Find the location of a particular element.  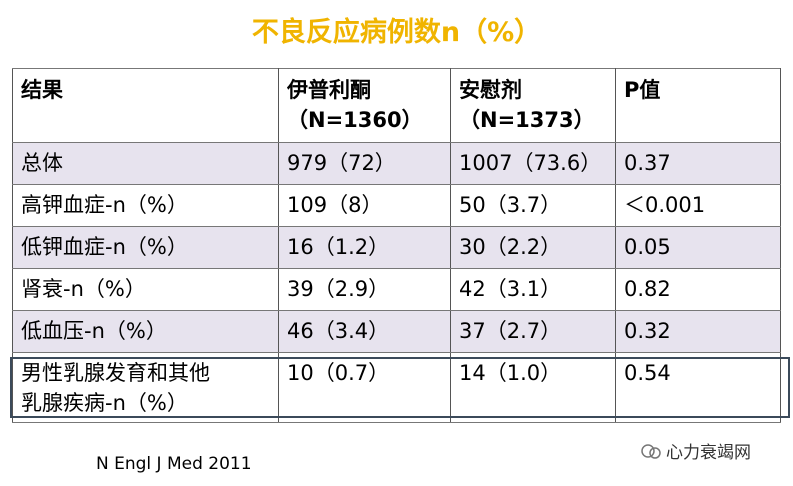

table-cell: 42（3.1） is located at coordinates (533, 289).